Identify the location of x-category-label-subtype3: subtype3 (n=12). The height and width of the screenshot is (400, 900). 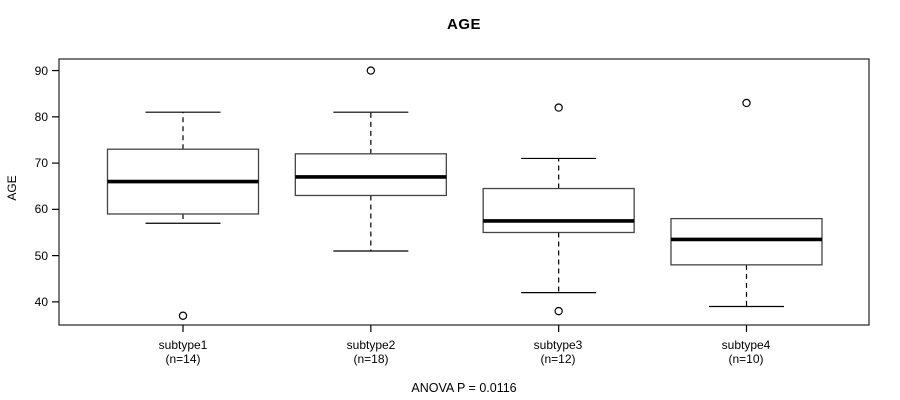
(558, 352).